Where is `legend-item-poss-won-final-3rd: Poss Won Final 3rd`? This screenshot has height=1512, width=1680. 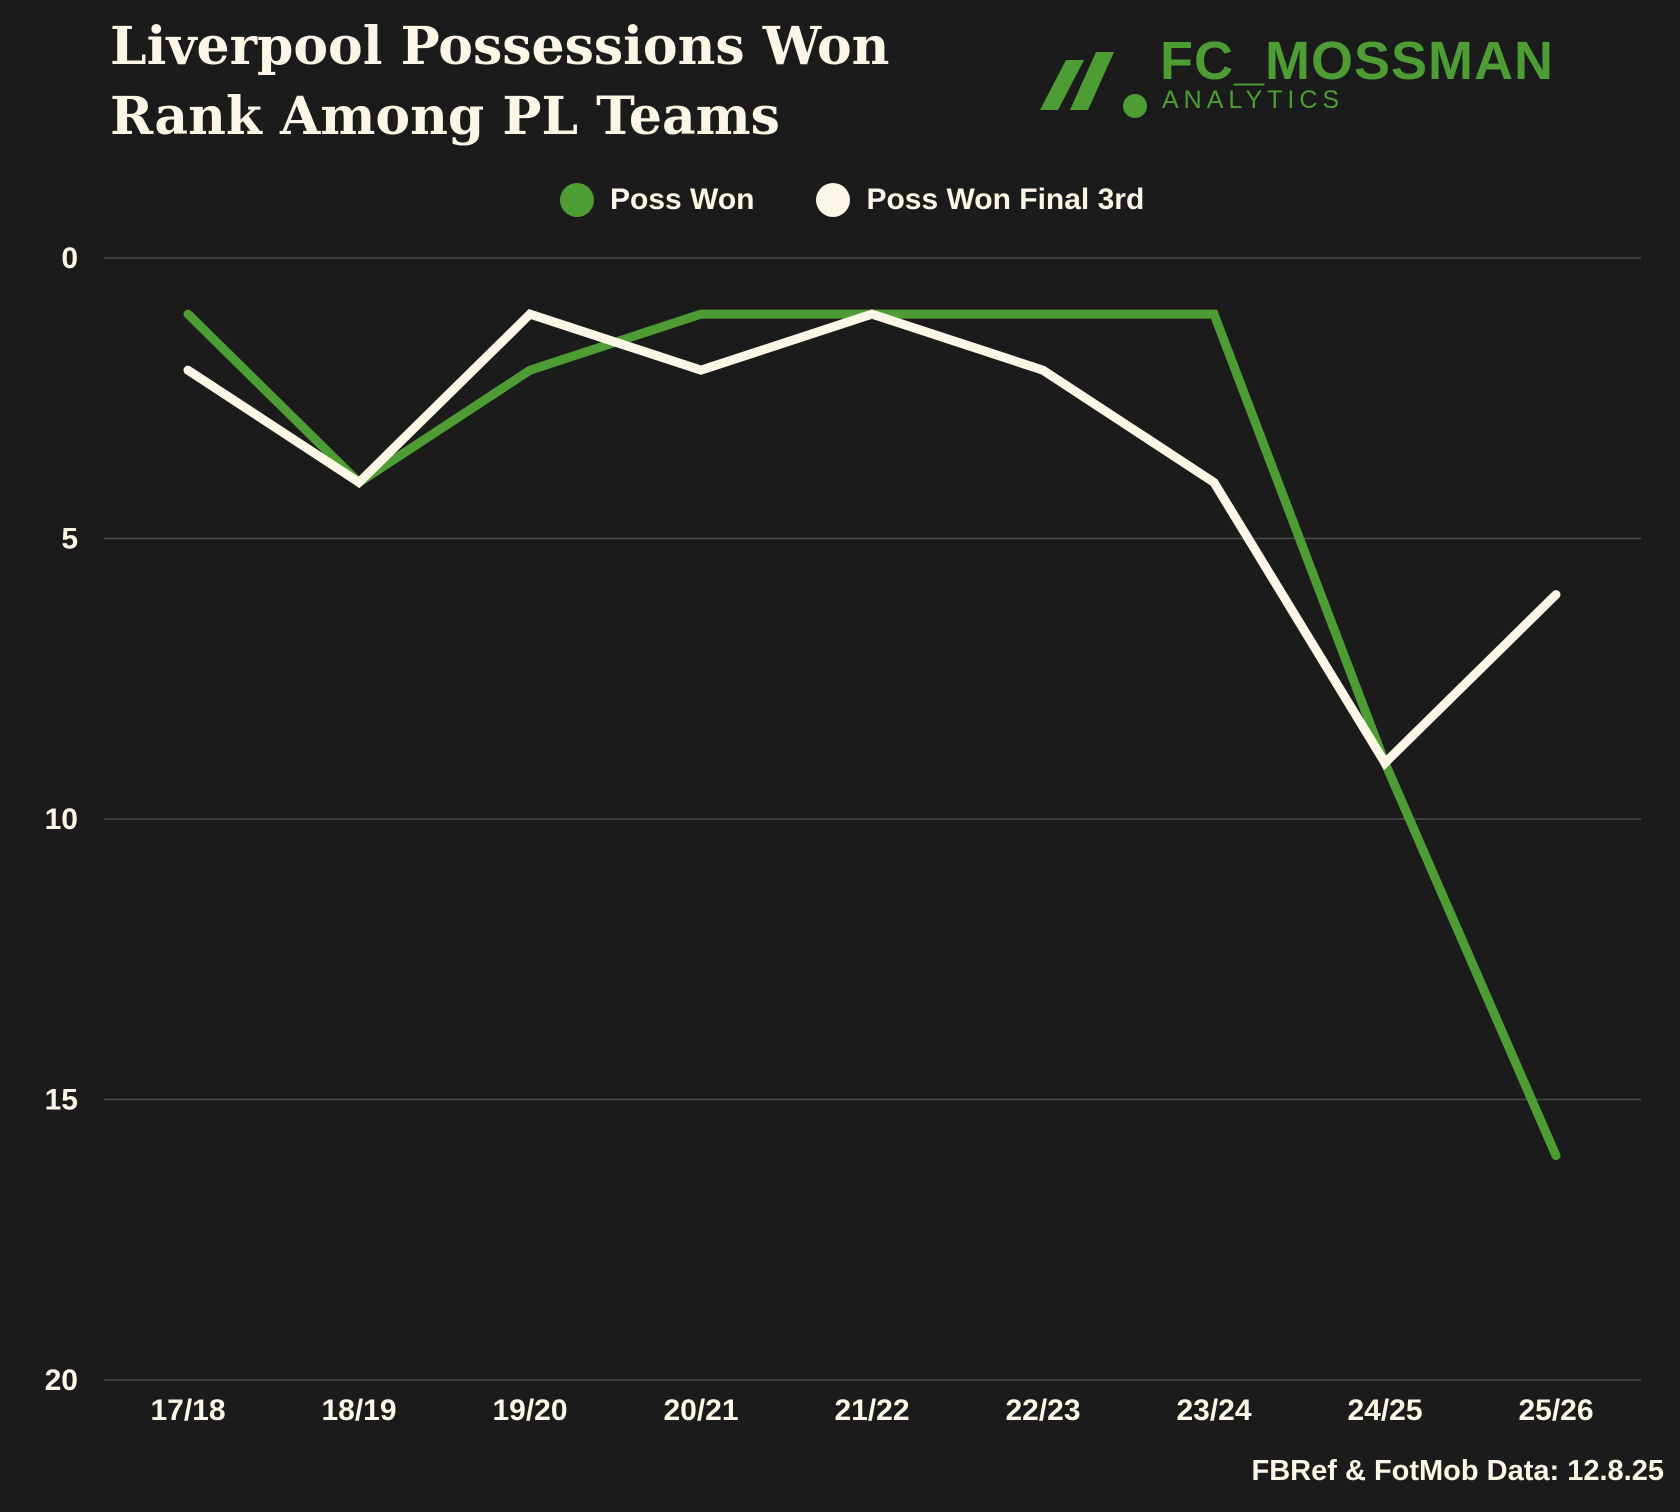
legend-item-poss-won-final-3rd: Poss Won Final 3rd is located at coordinates (980, 200).